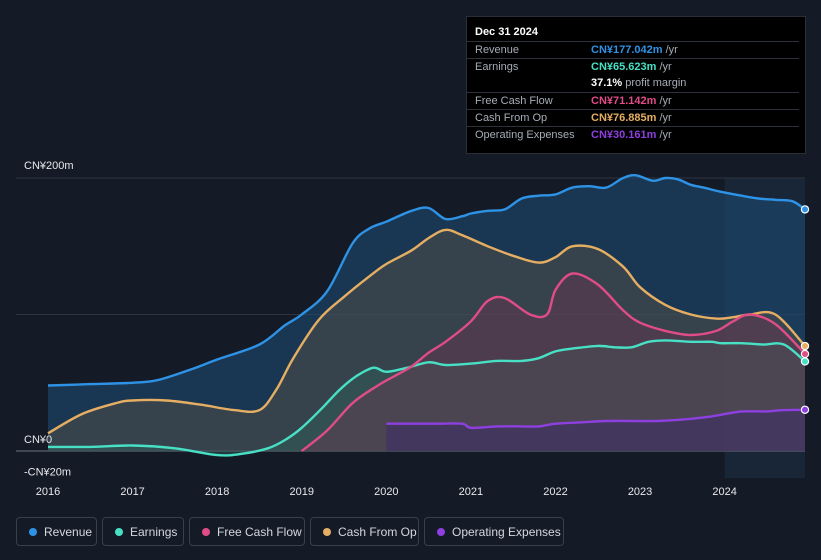 The image size is (821, 560). I want to click on x-axis-tick-label: 2024, so click(724, 492).